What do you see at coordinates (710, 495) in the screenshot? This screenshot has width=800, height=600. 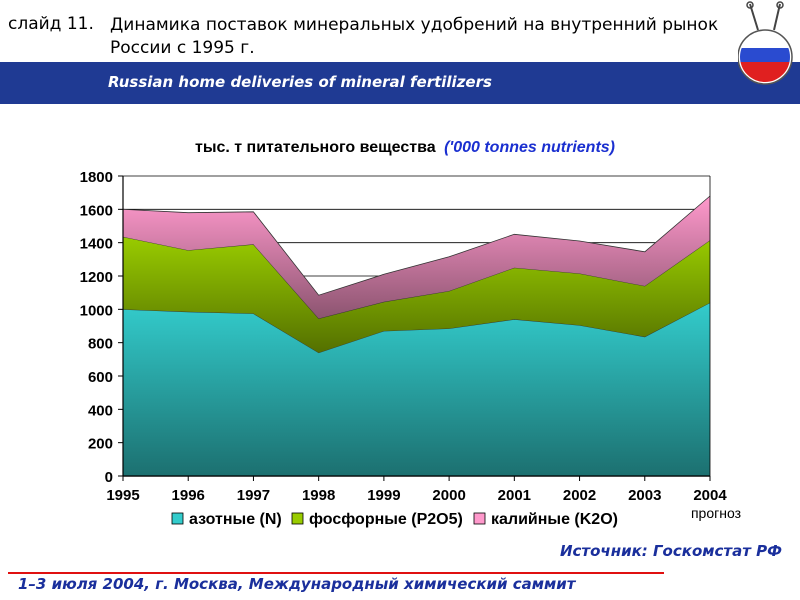 I see `x-tick-label: 2004` at bounding box center [710, 495].